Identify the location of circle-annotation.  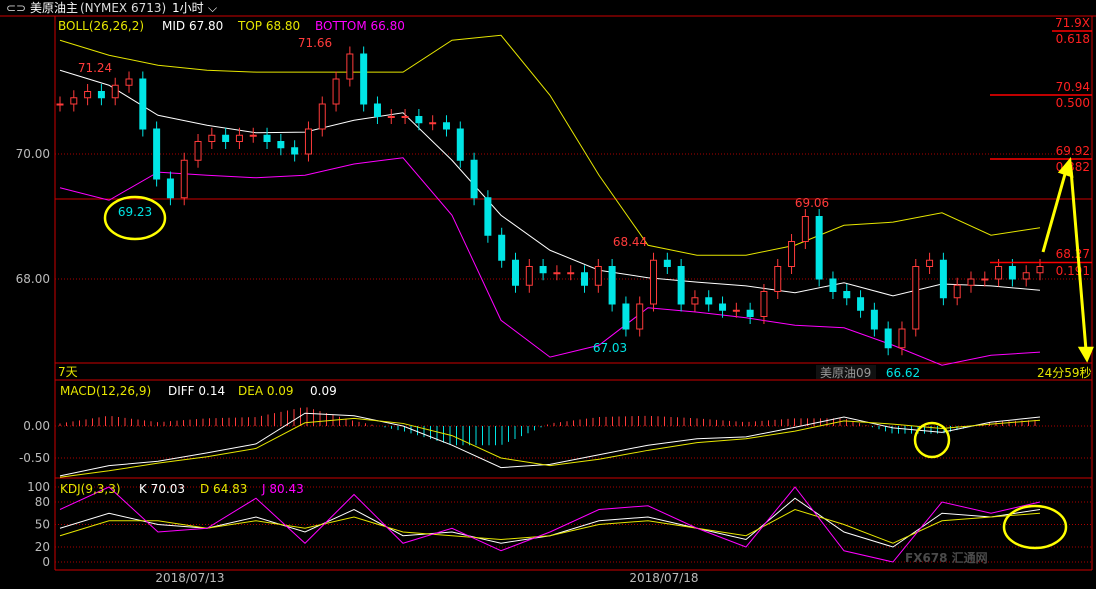
(1035, 527).